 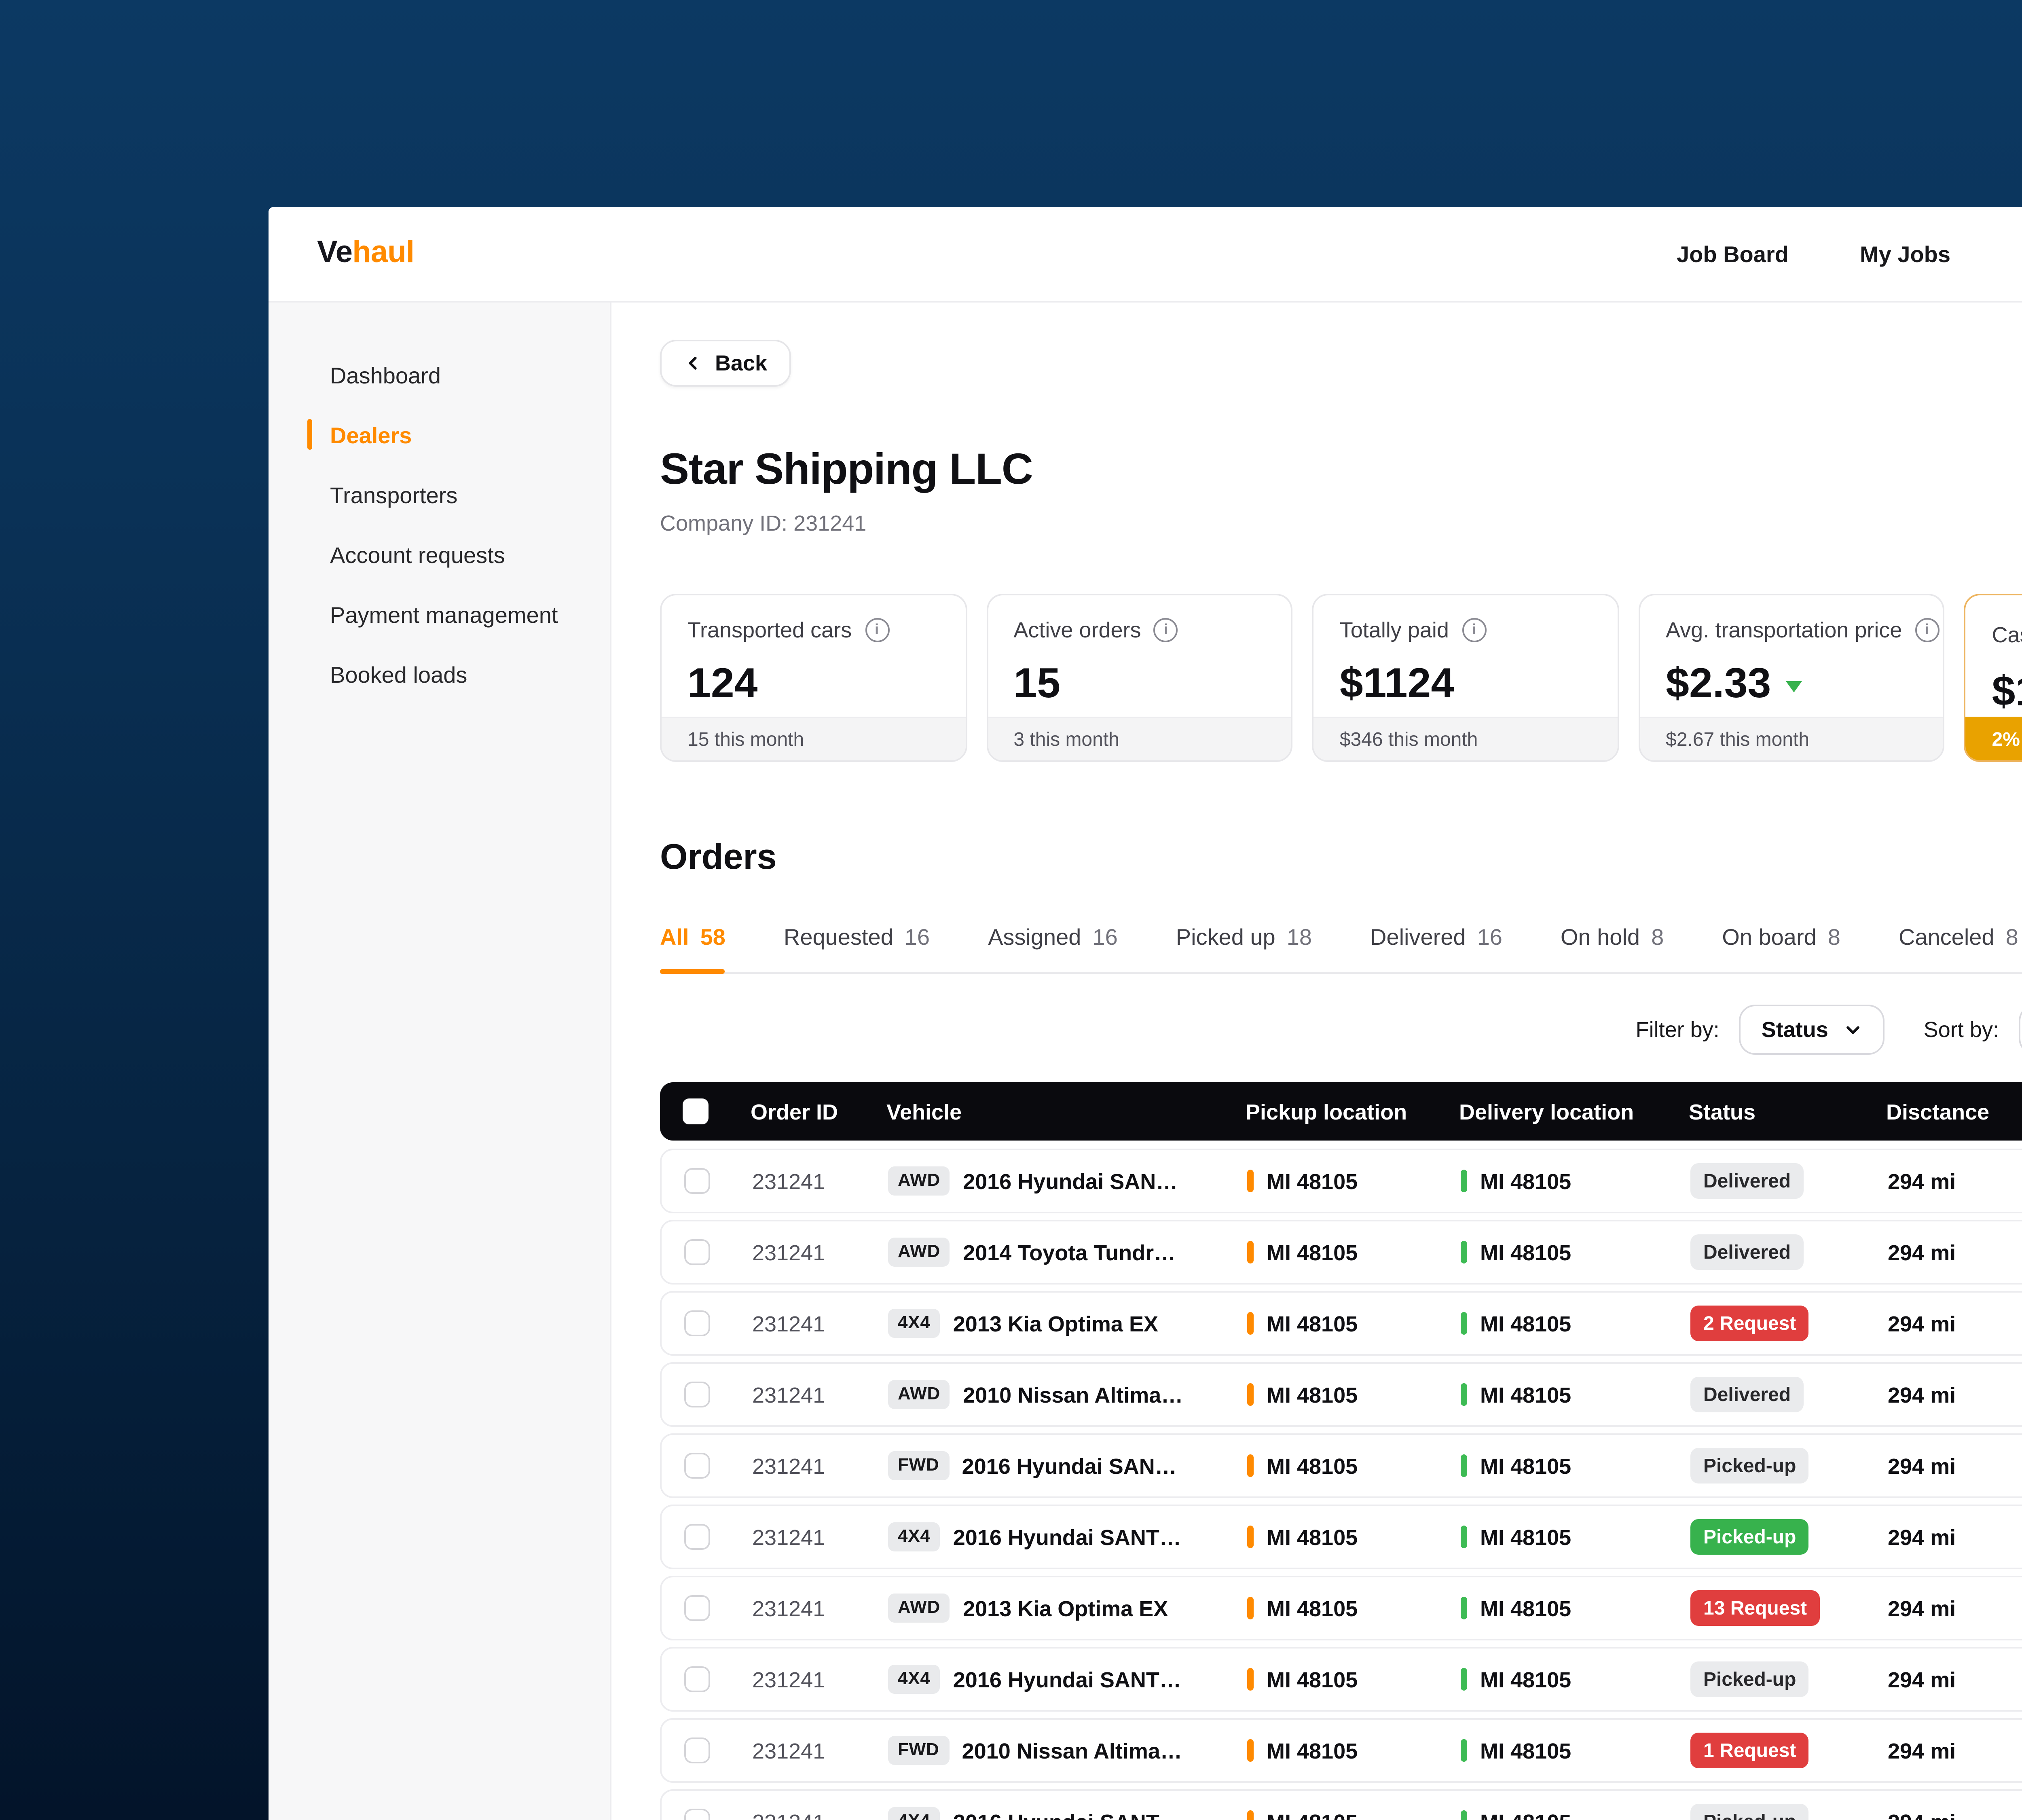 I want to click on status-filter-dropdown: Status, so click(x=1812, y=1030).